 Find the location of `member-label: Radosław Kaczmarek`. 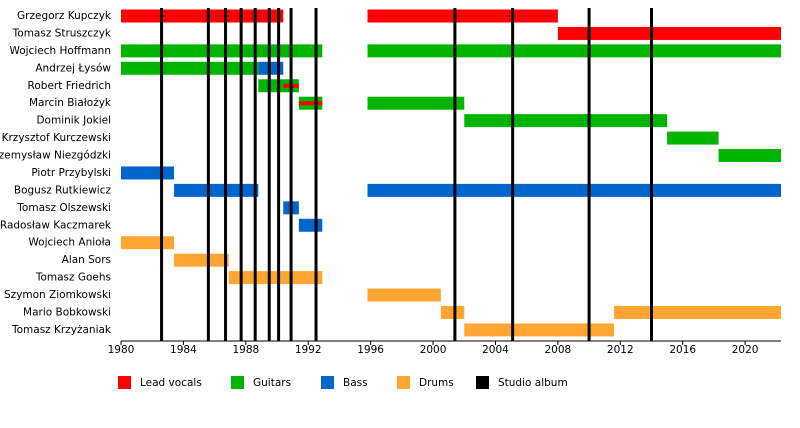

member-label: Radosław Kaczmarek is located at coordinates (56, 225).